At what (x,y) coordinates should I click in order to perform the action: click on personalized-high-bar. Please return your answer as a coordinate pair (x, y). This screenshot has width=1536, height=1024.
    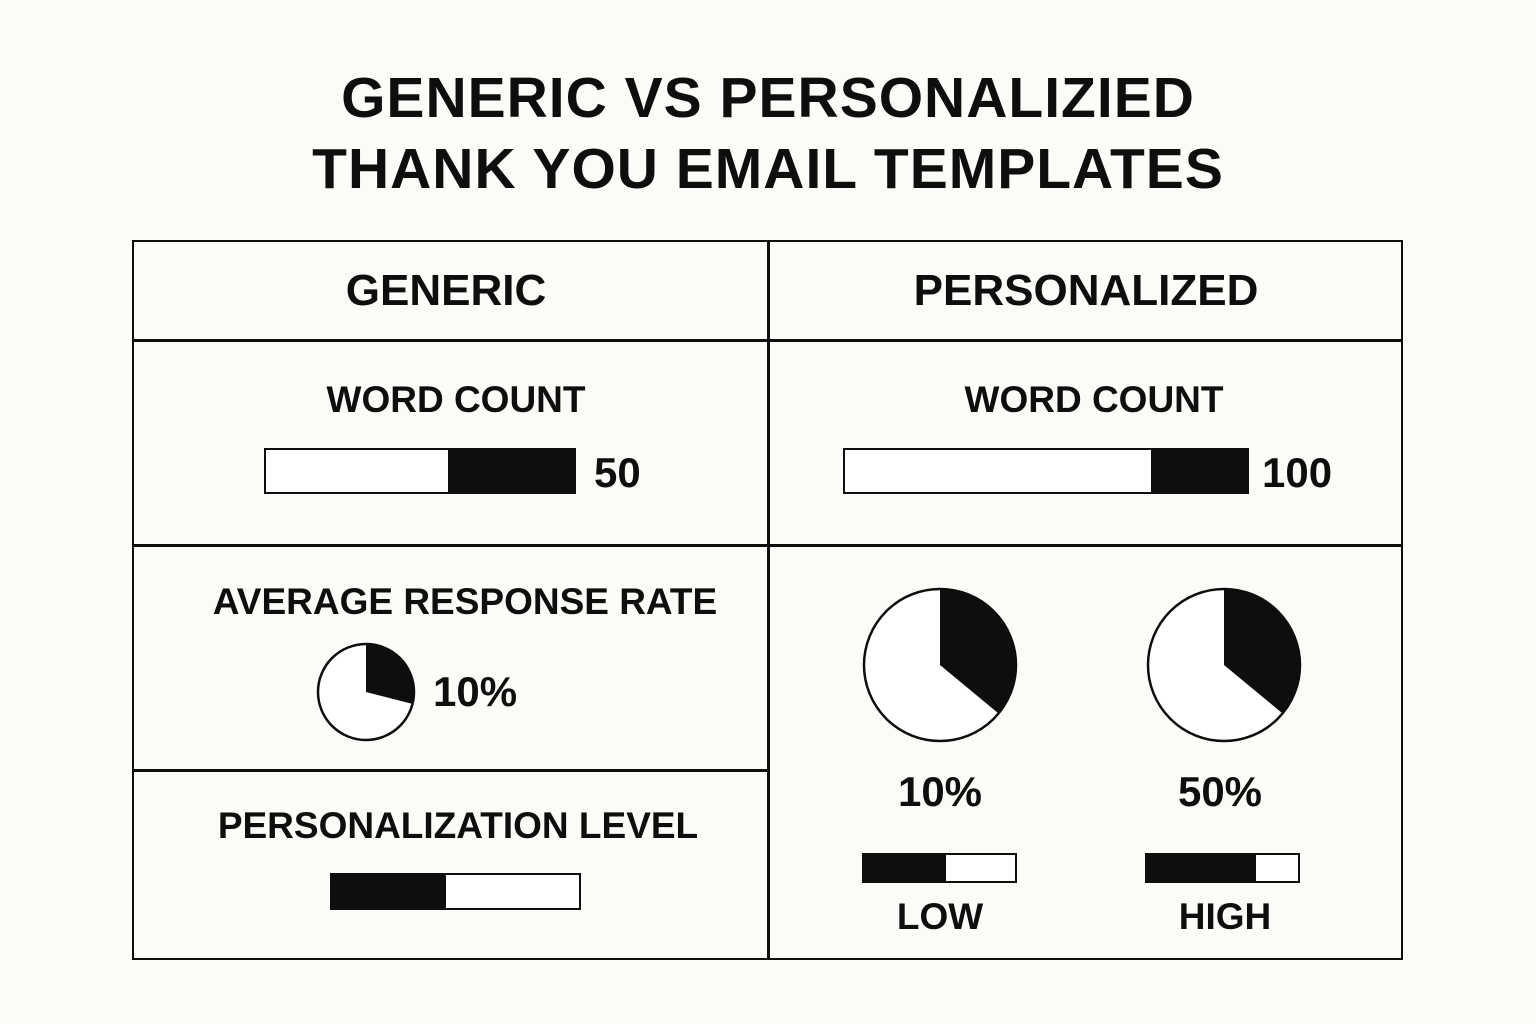
    Looking at the image, I should click on (1222, 868).